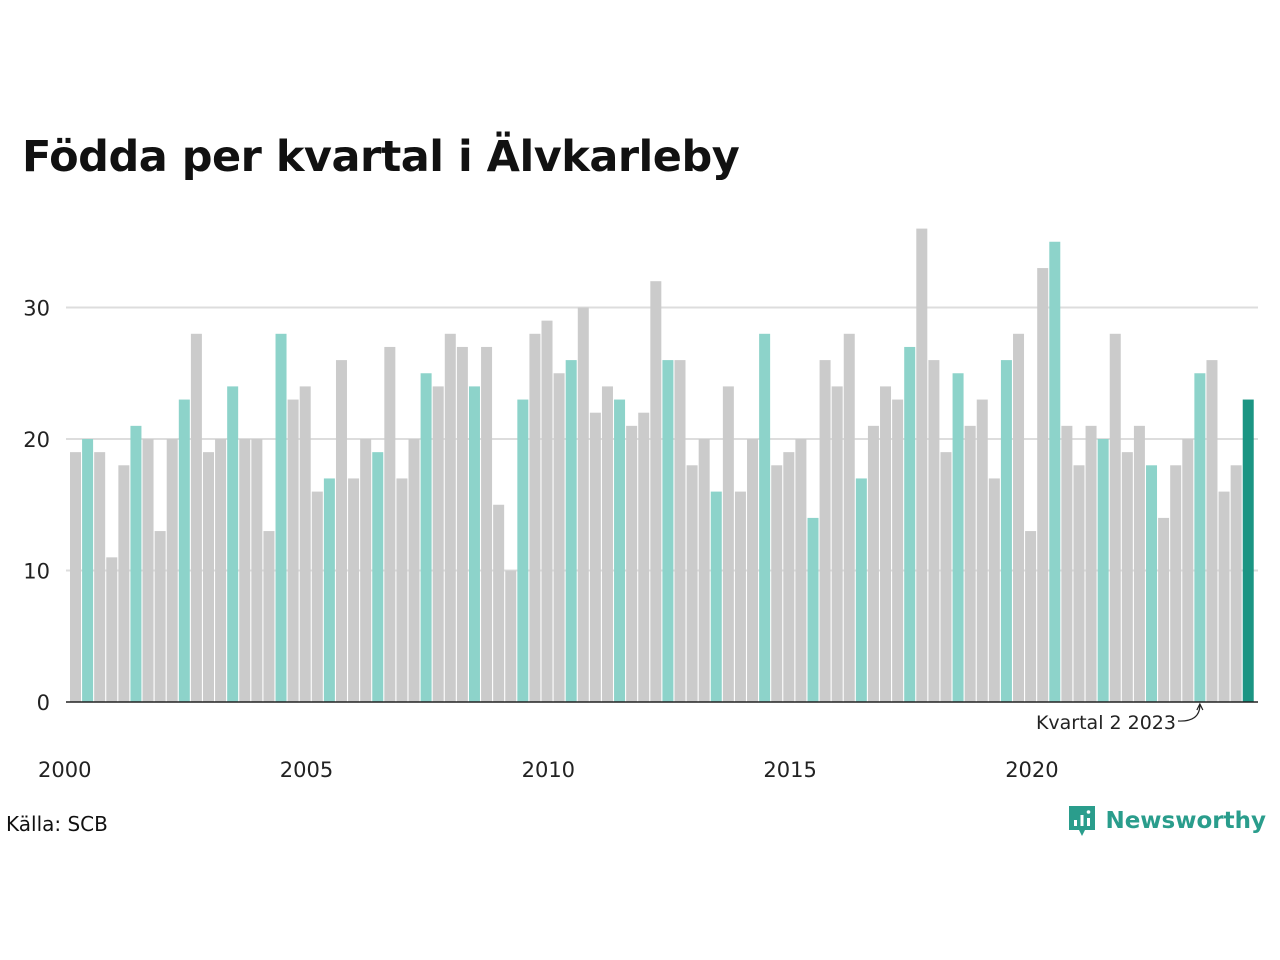  I want to click on y-tick-label: 30, so click(36, 309).